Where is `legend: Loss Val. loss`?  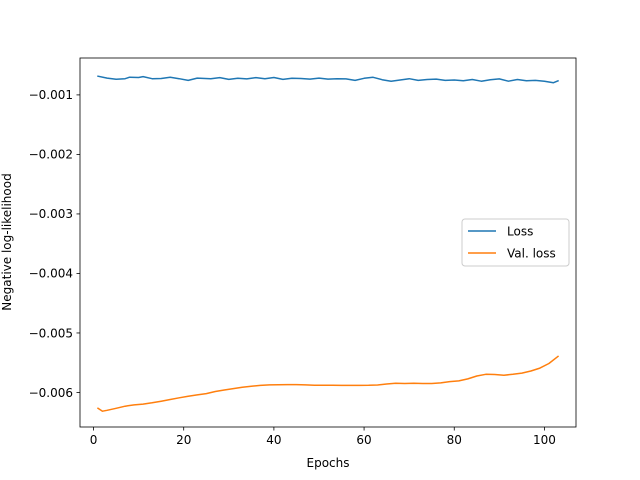
legend: Loss Val. loss is located at coordinates (515, 242).